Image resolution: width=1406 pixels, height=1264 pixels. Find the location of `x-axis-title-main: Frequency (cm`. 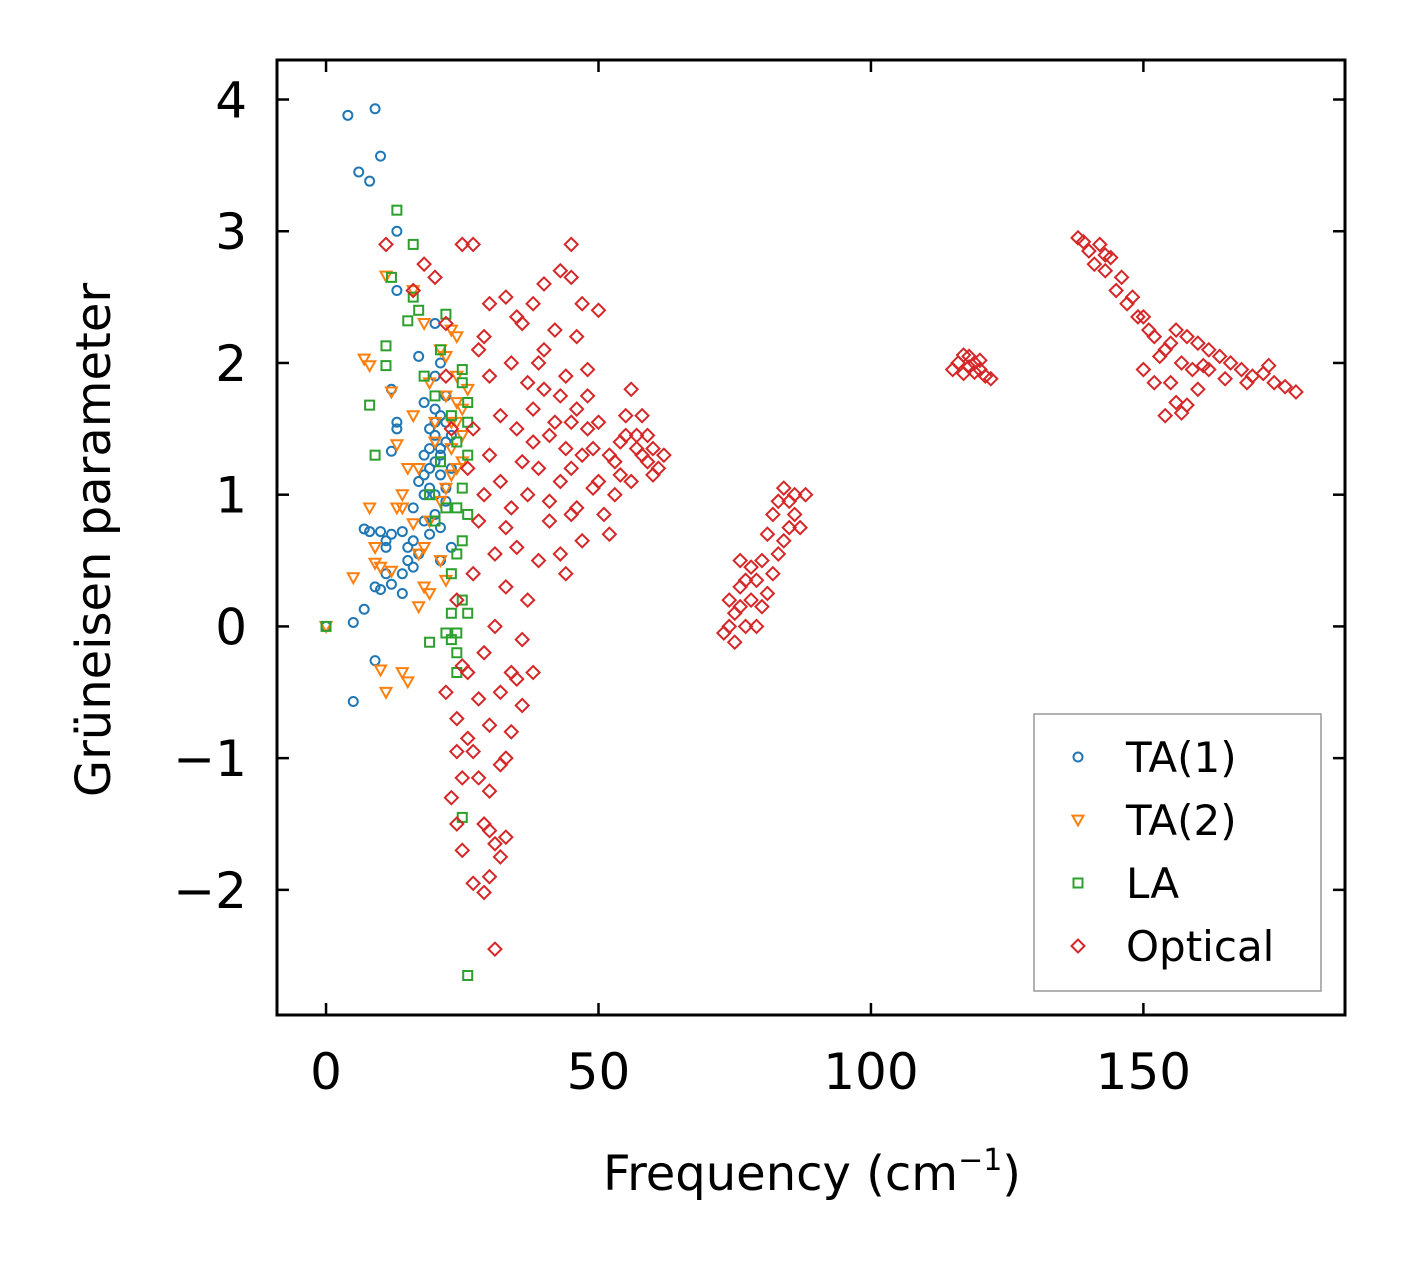

x-axis-title-main: Frequency (cm is located at coordinates (780, 1174).